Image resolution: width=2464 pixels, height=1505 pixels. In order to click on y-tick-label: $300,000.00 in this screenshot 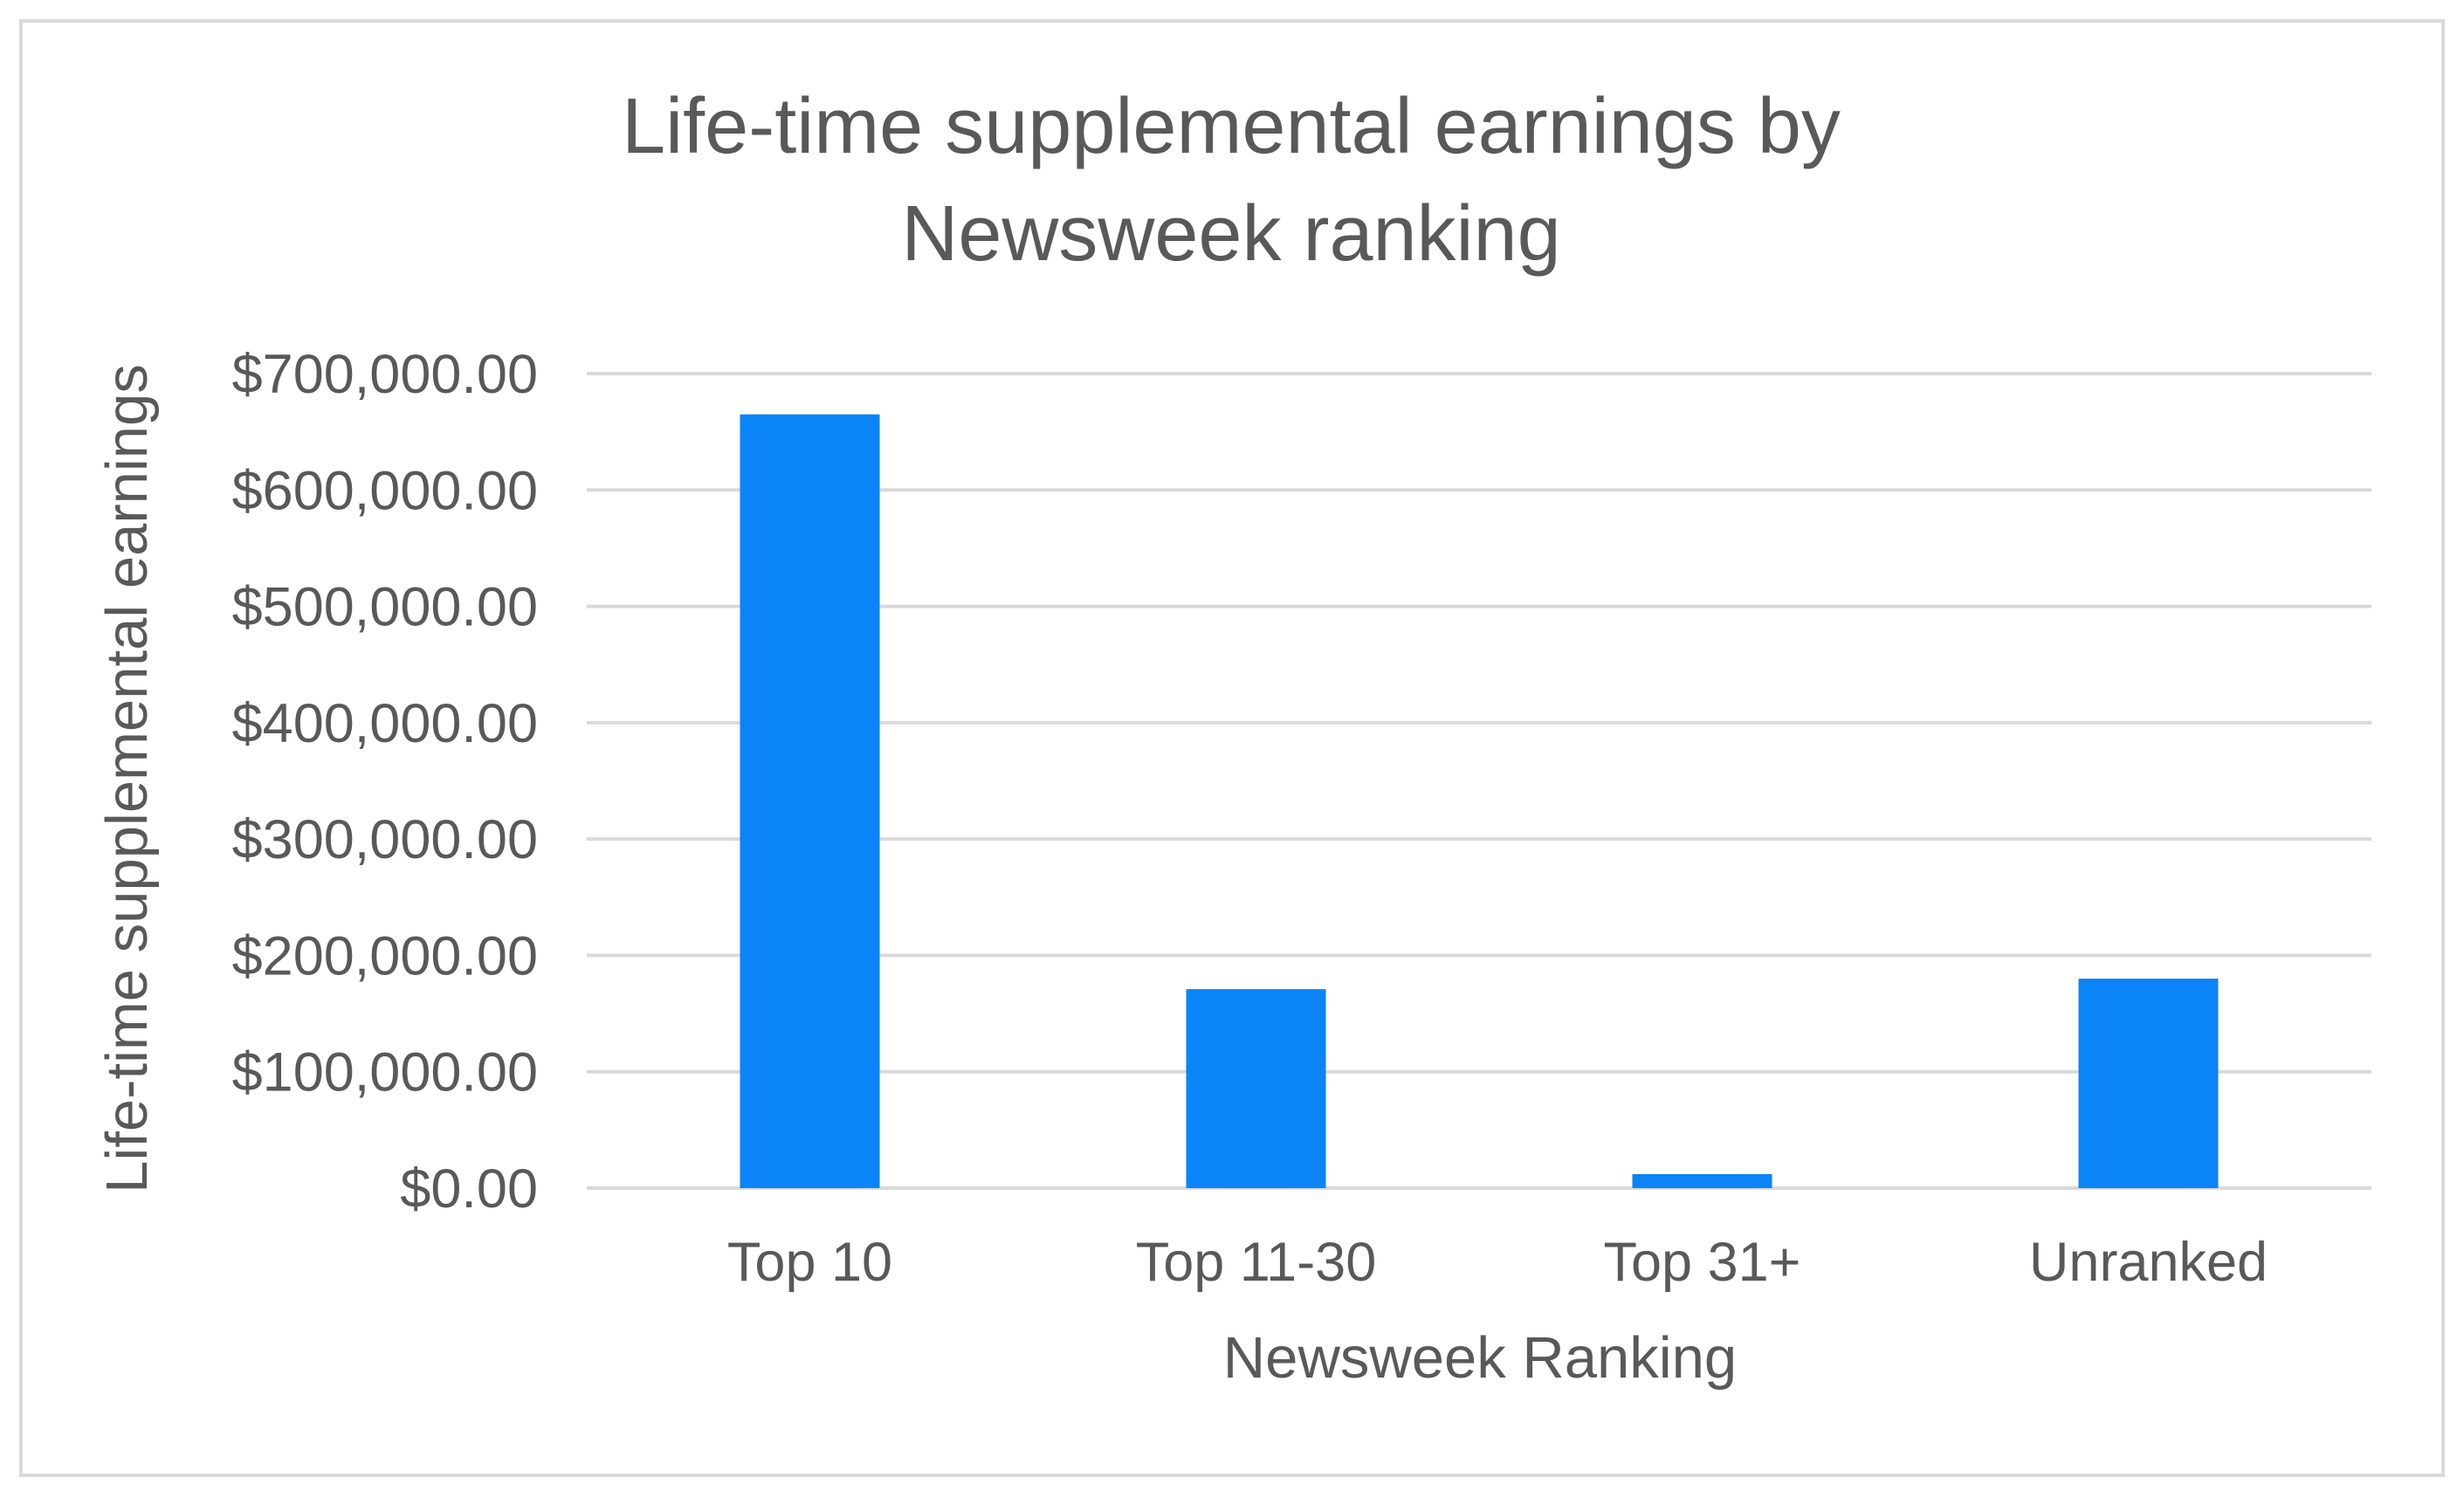, I will do `click(385, 840)`.